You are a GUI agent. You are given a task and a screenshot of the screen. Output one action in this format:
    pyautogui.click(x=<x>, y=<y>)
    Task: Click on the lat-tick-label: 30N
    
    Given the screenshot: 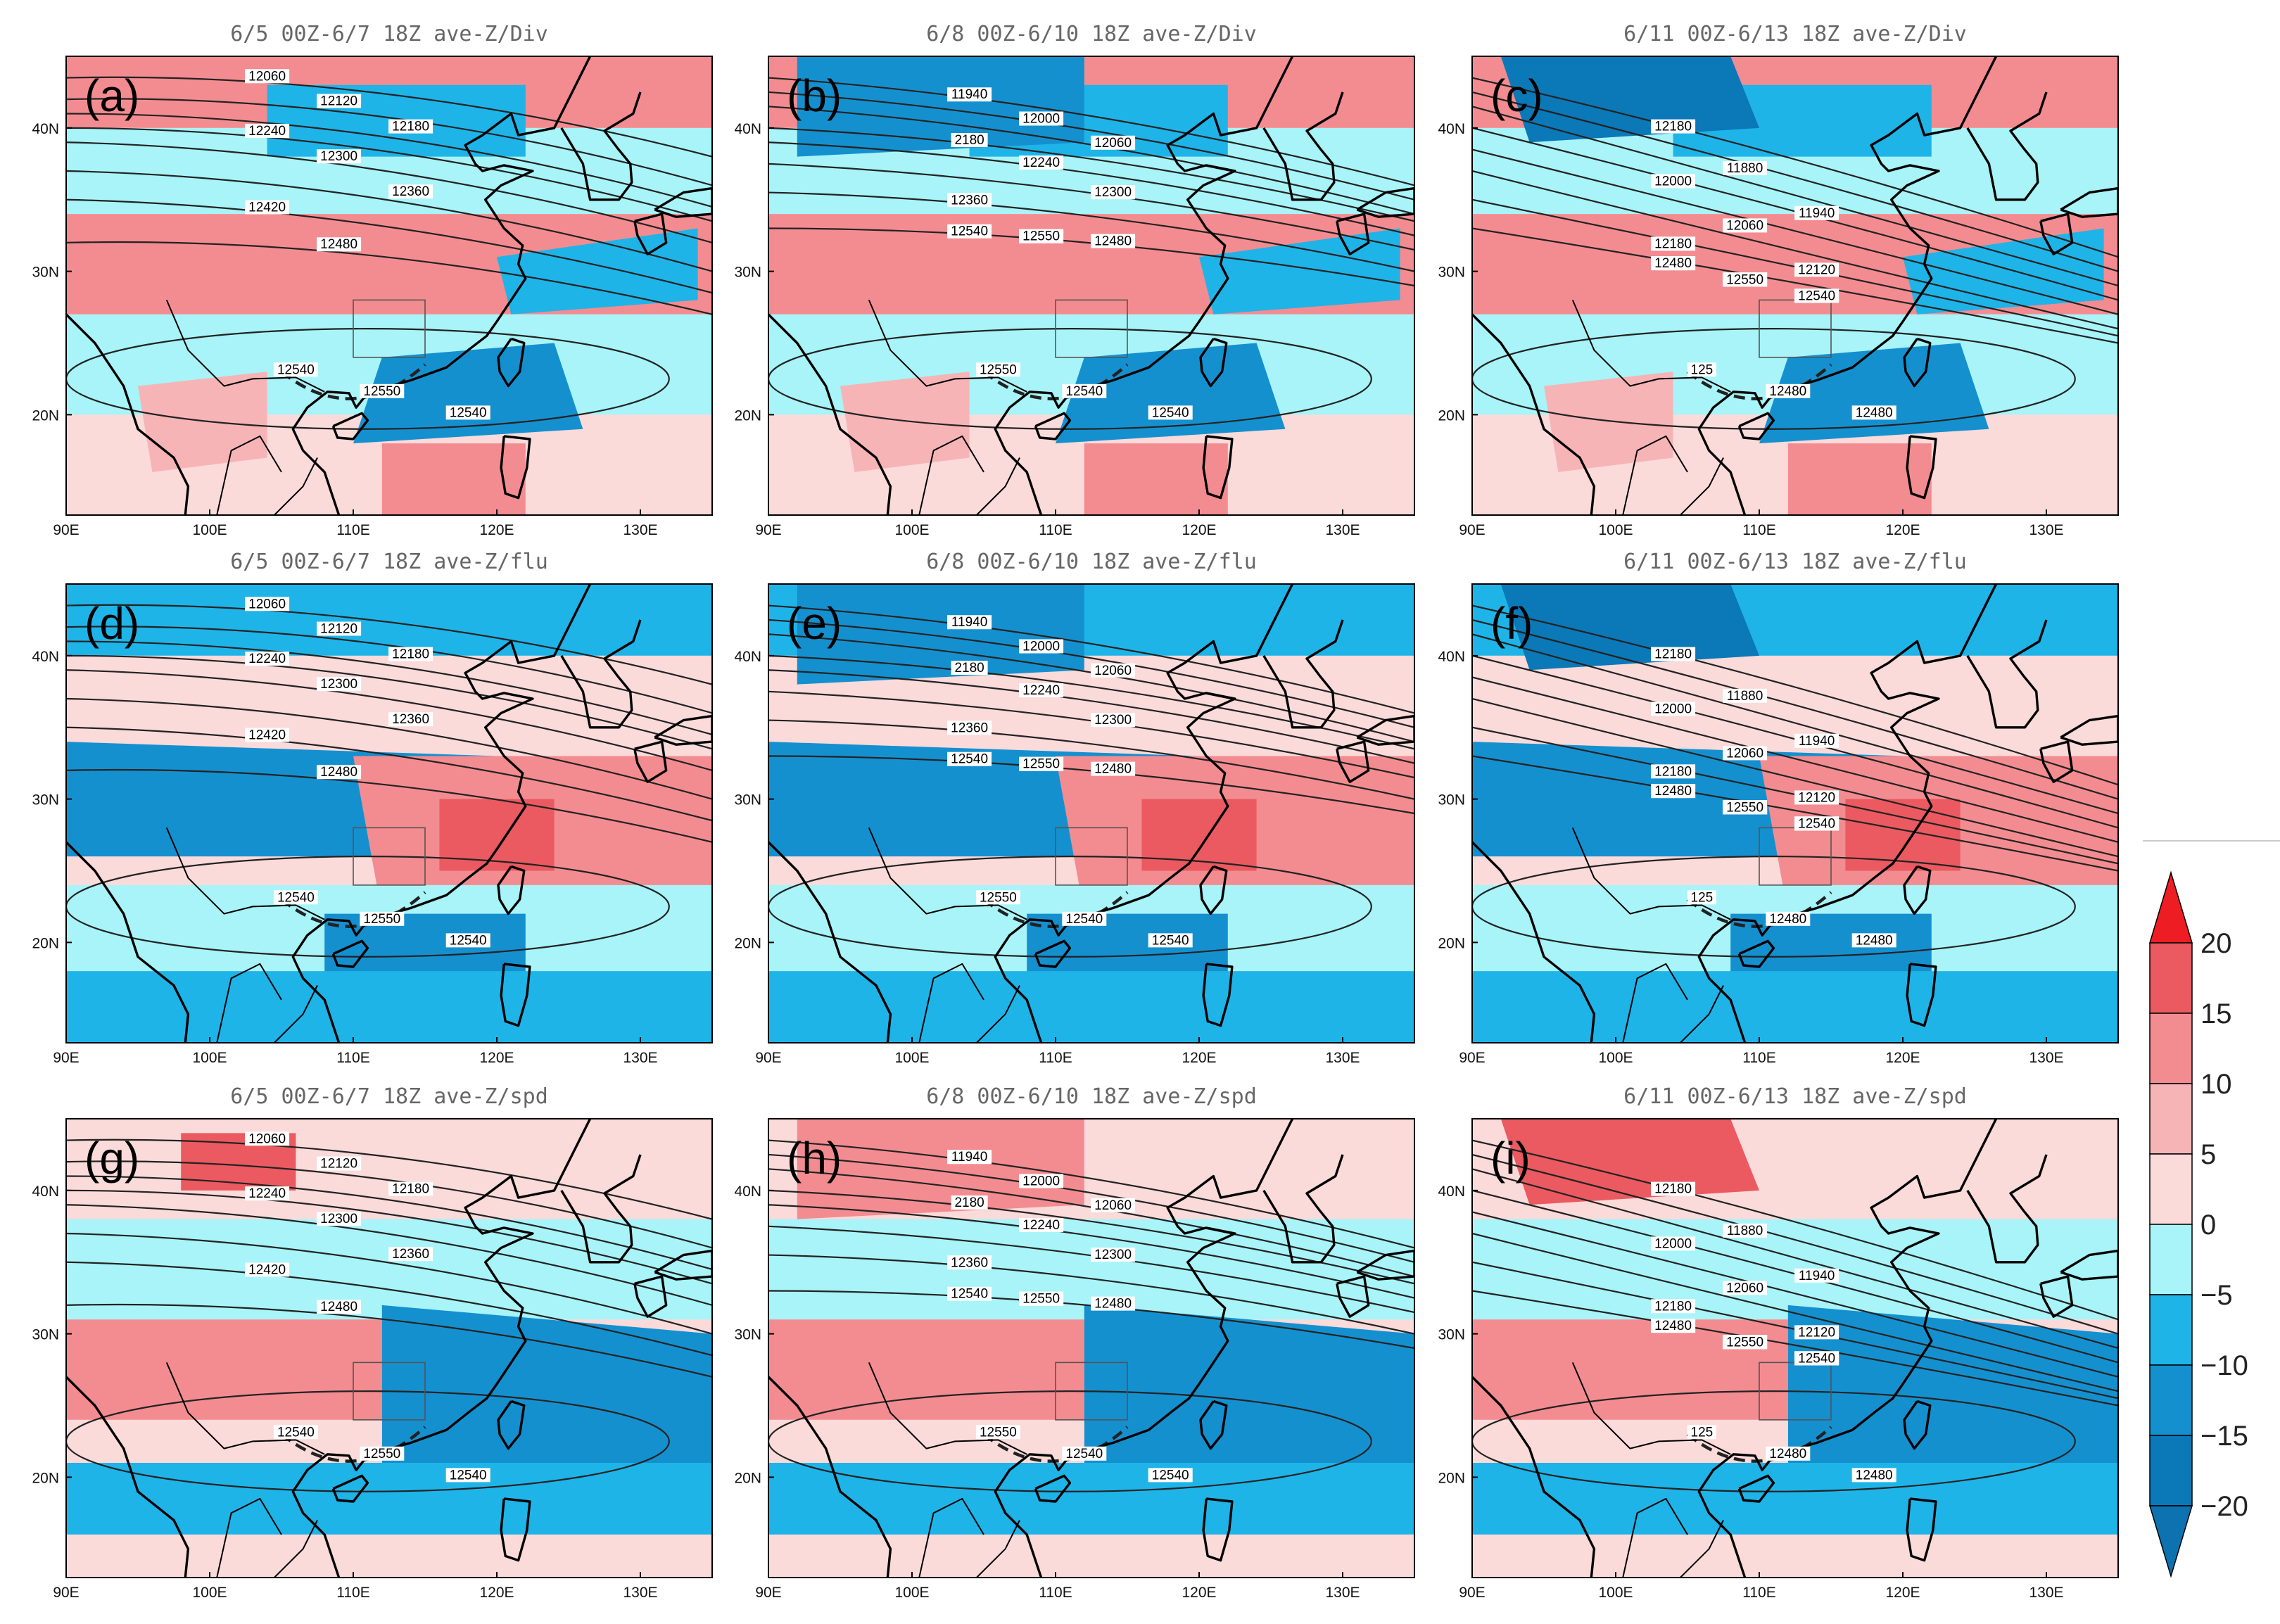 What is the action you would take?
    pyautogui.click(x=46, y=1335)
    